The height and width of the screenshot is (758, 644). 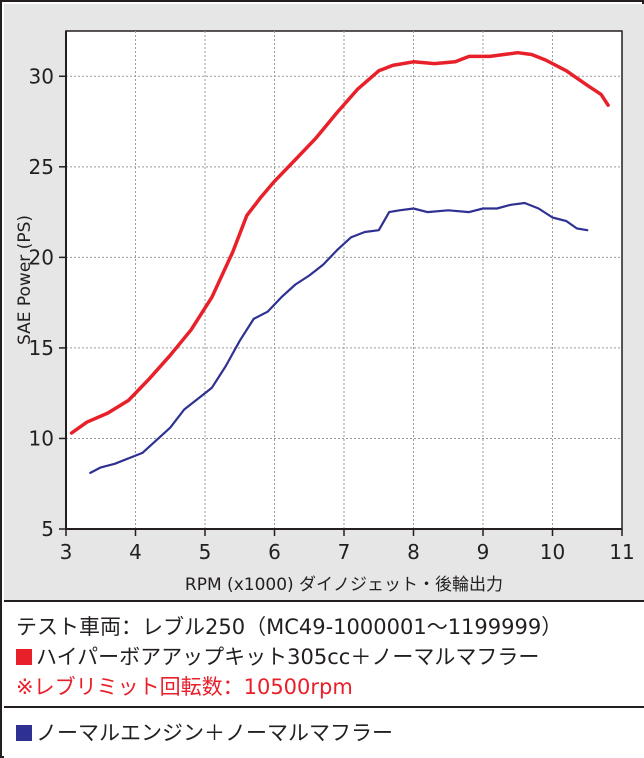 I want to click on x-tick-label-4: 4, so click(x=135, y=552).